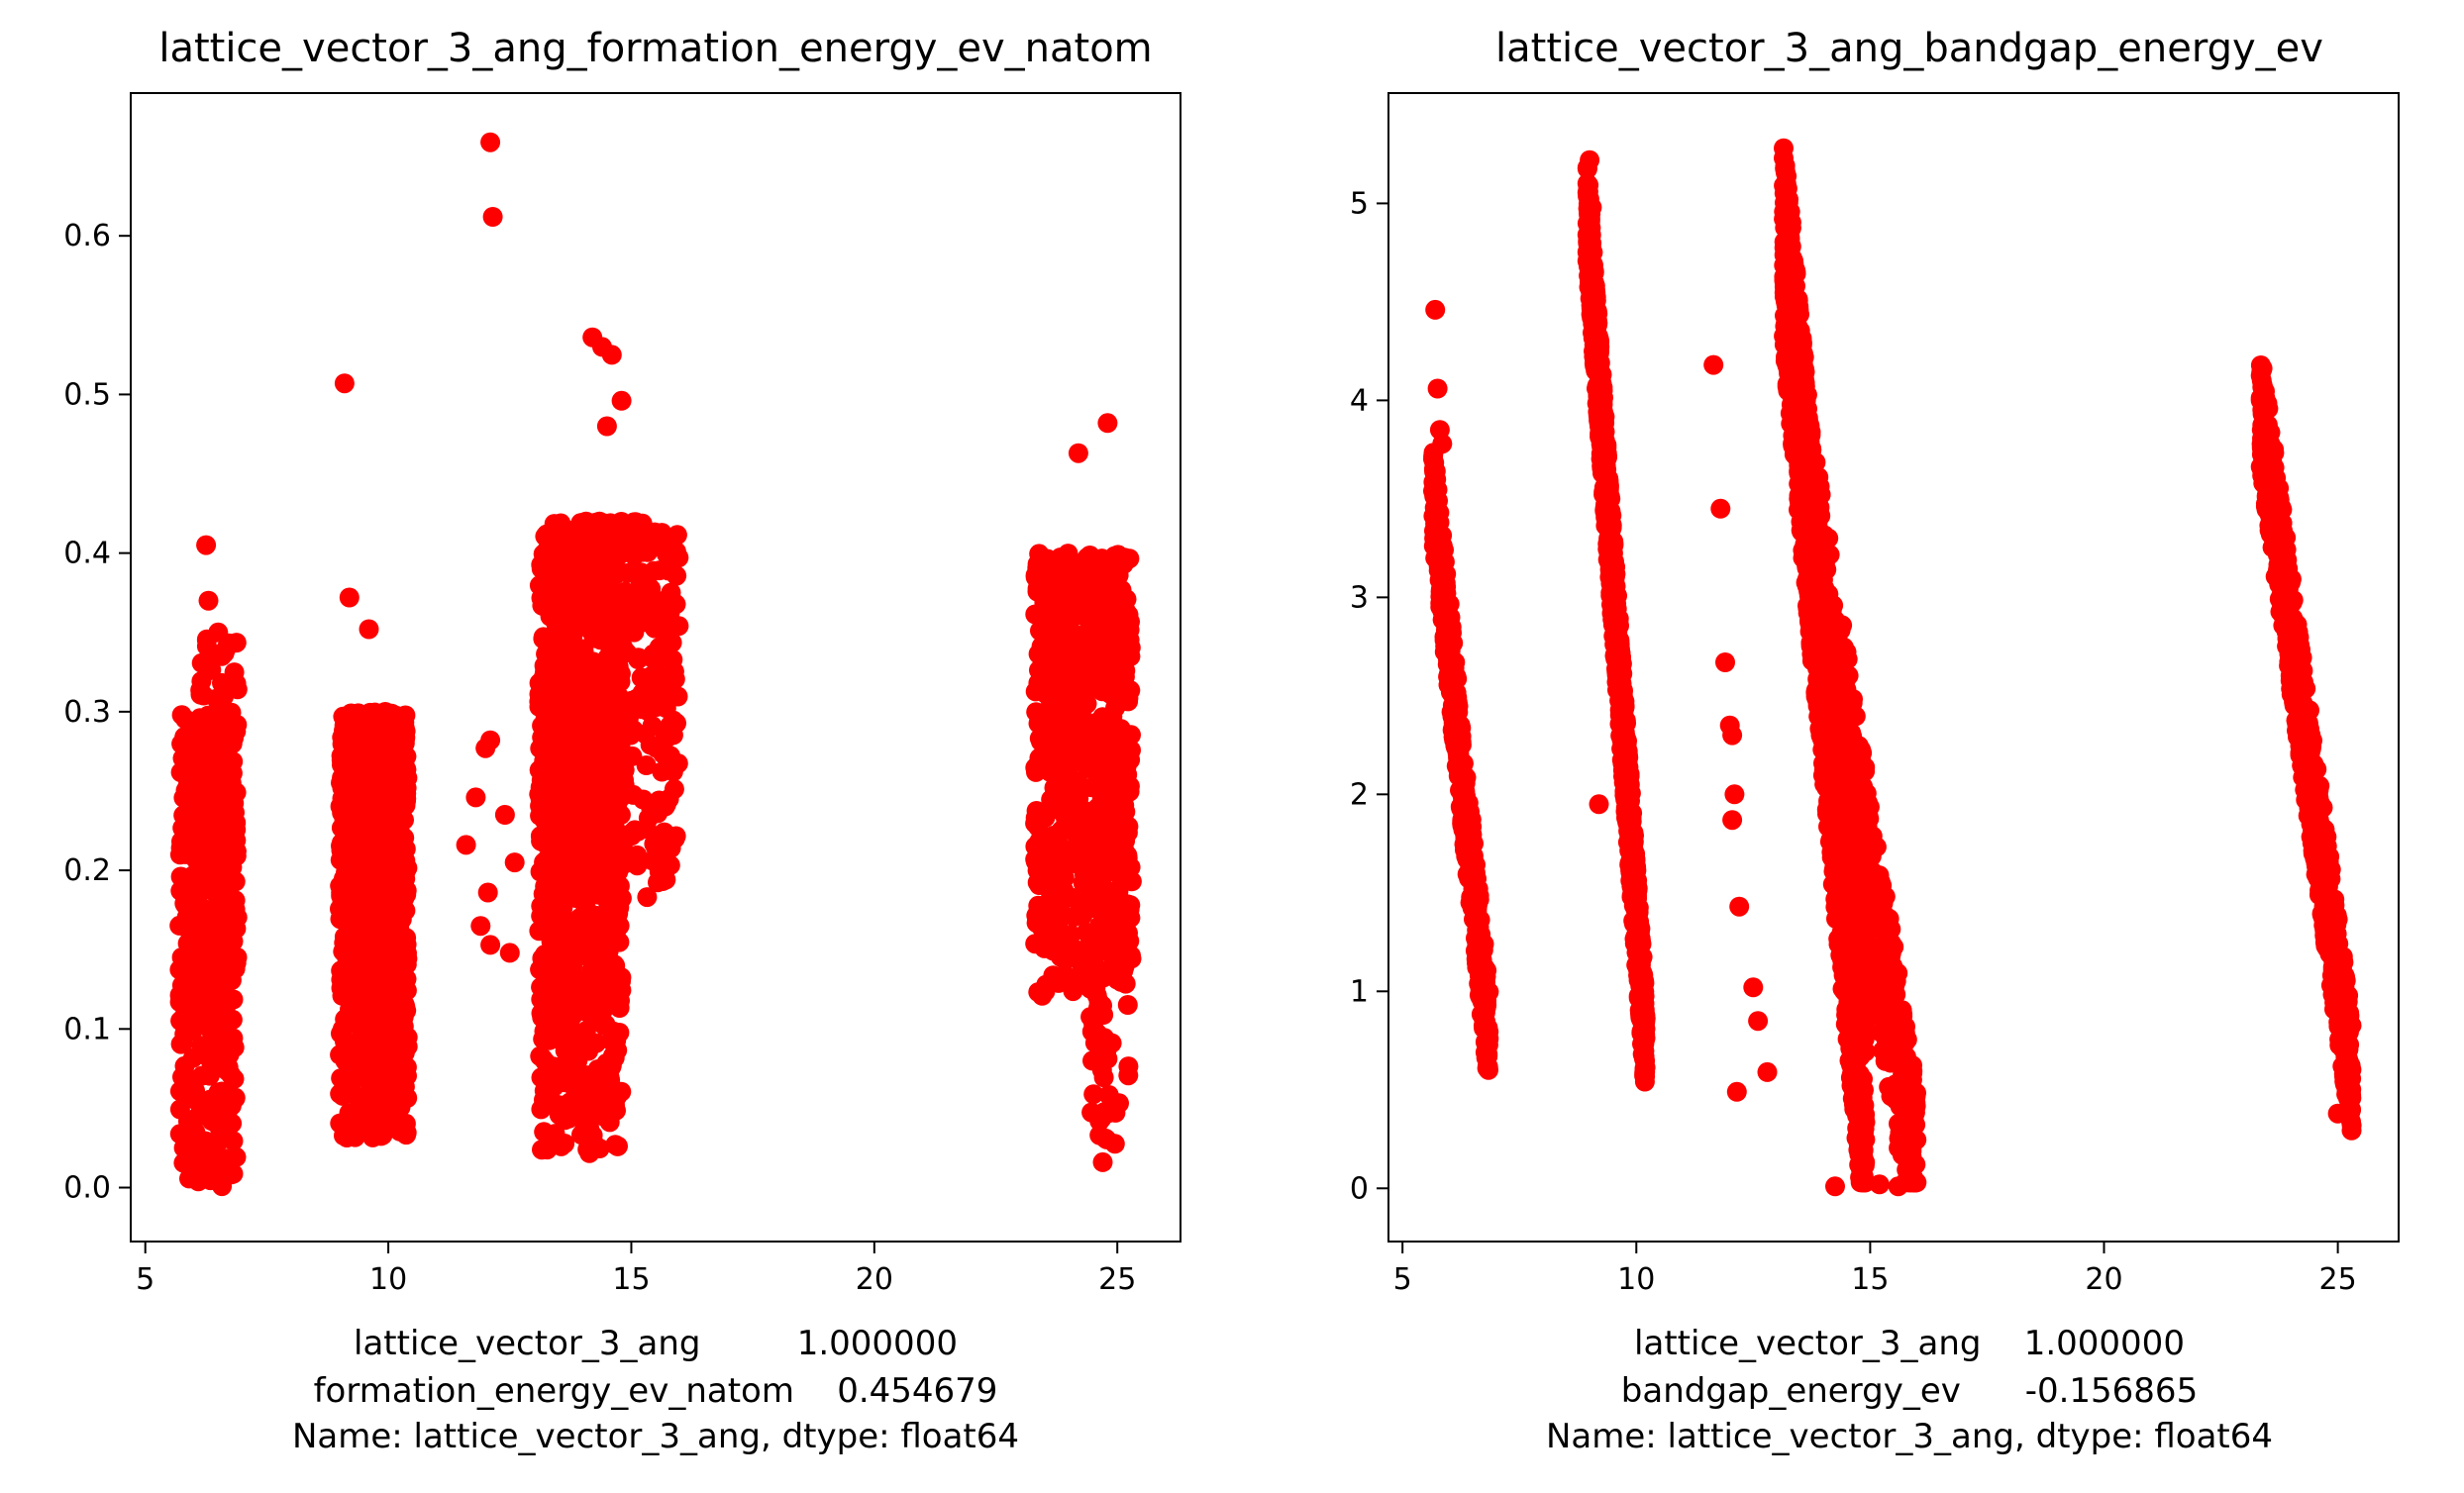 The height and width of the screenshot is (1493, 2464). What do you see at coordinates (87, 236) in the screenshot?
I see `y-tick-label: 0.6` at bounding box center [87, 236].